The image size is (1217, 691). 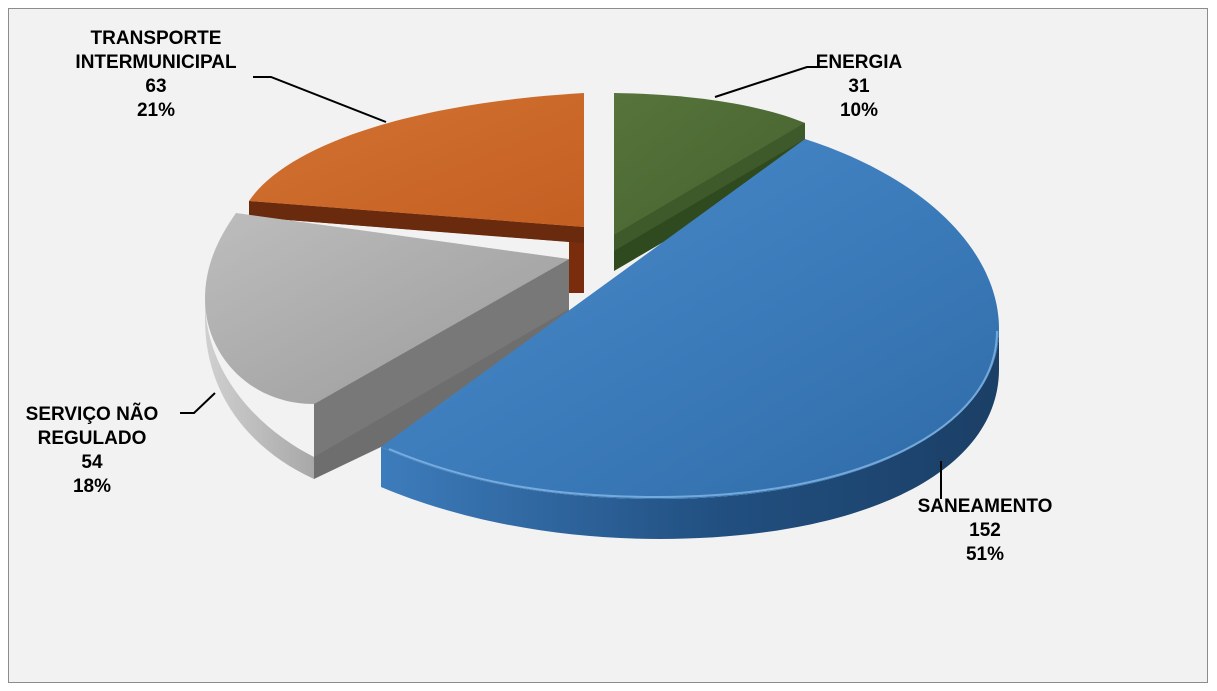 What do you see at coordinates (156, 38) in the screenshot?
I see `label-transporte-name-line1: TRANSPORTE` at bounding box center [156, 38].